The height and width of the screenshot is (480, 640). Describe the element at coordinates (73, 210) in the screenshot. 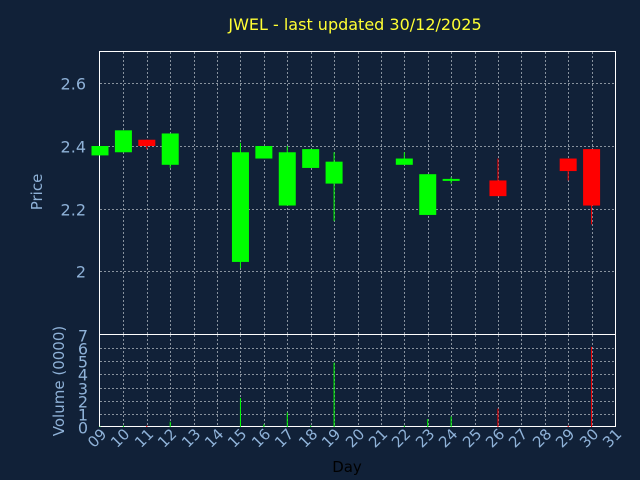

I see `price-tick-label: 2.2` at that location.